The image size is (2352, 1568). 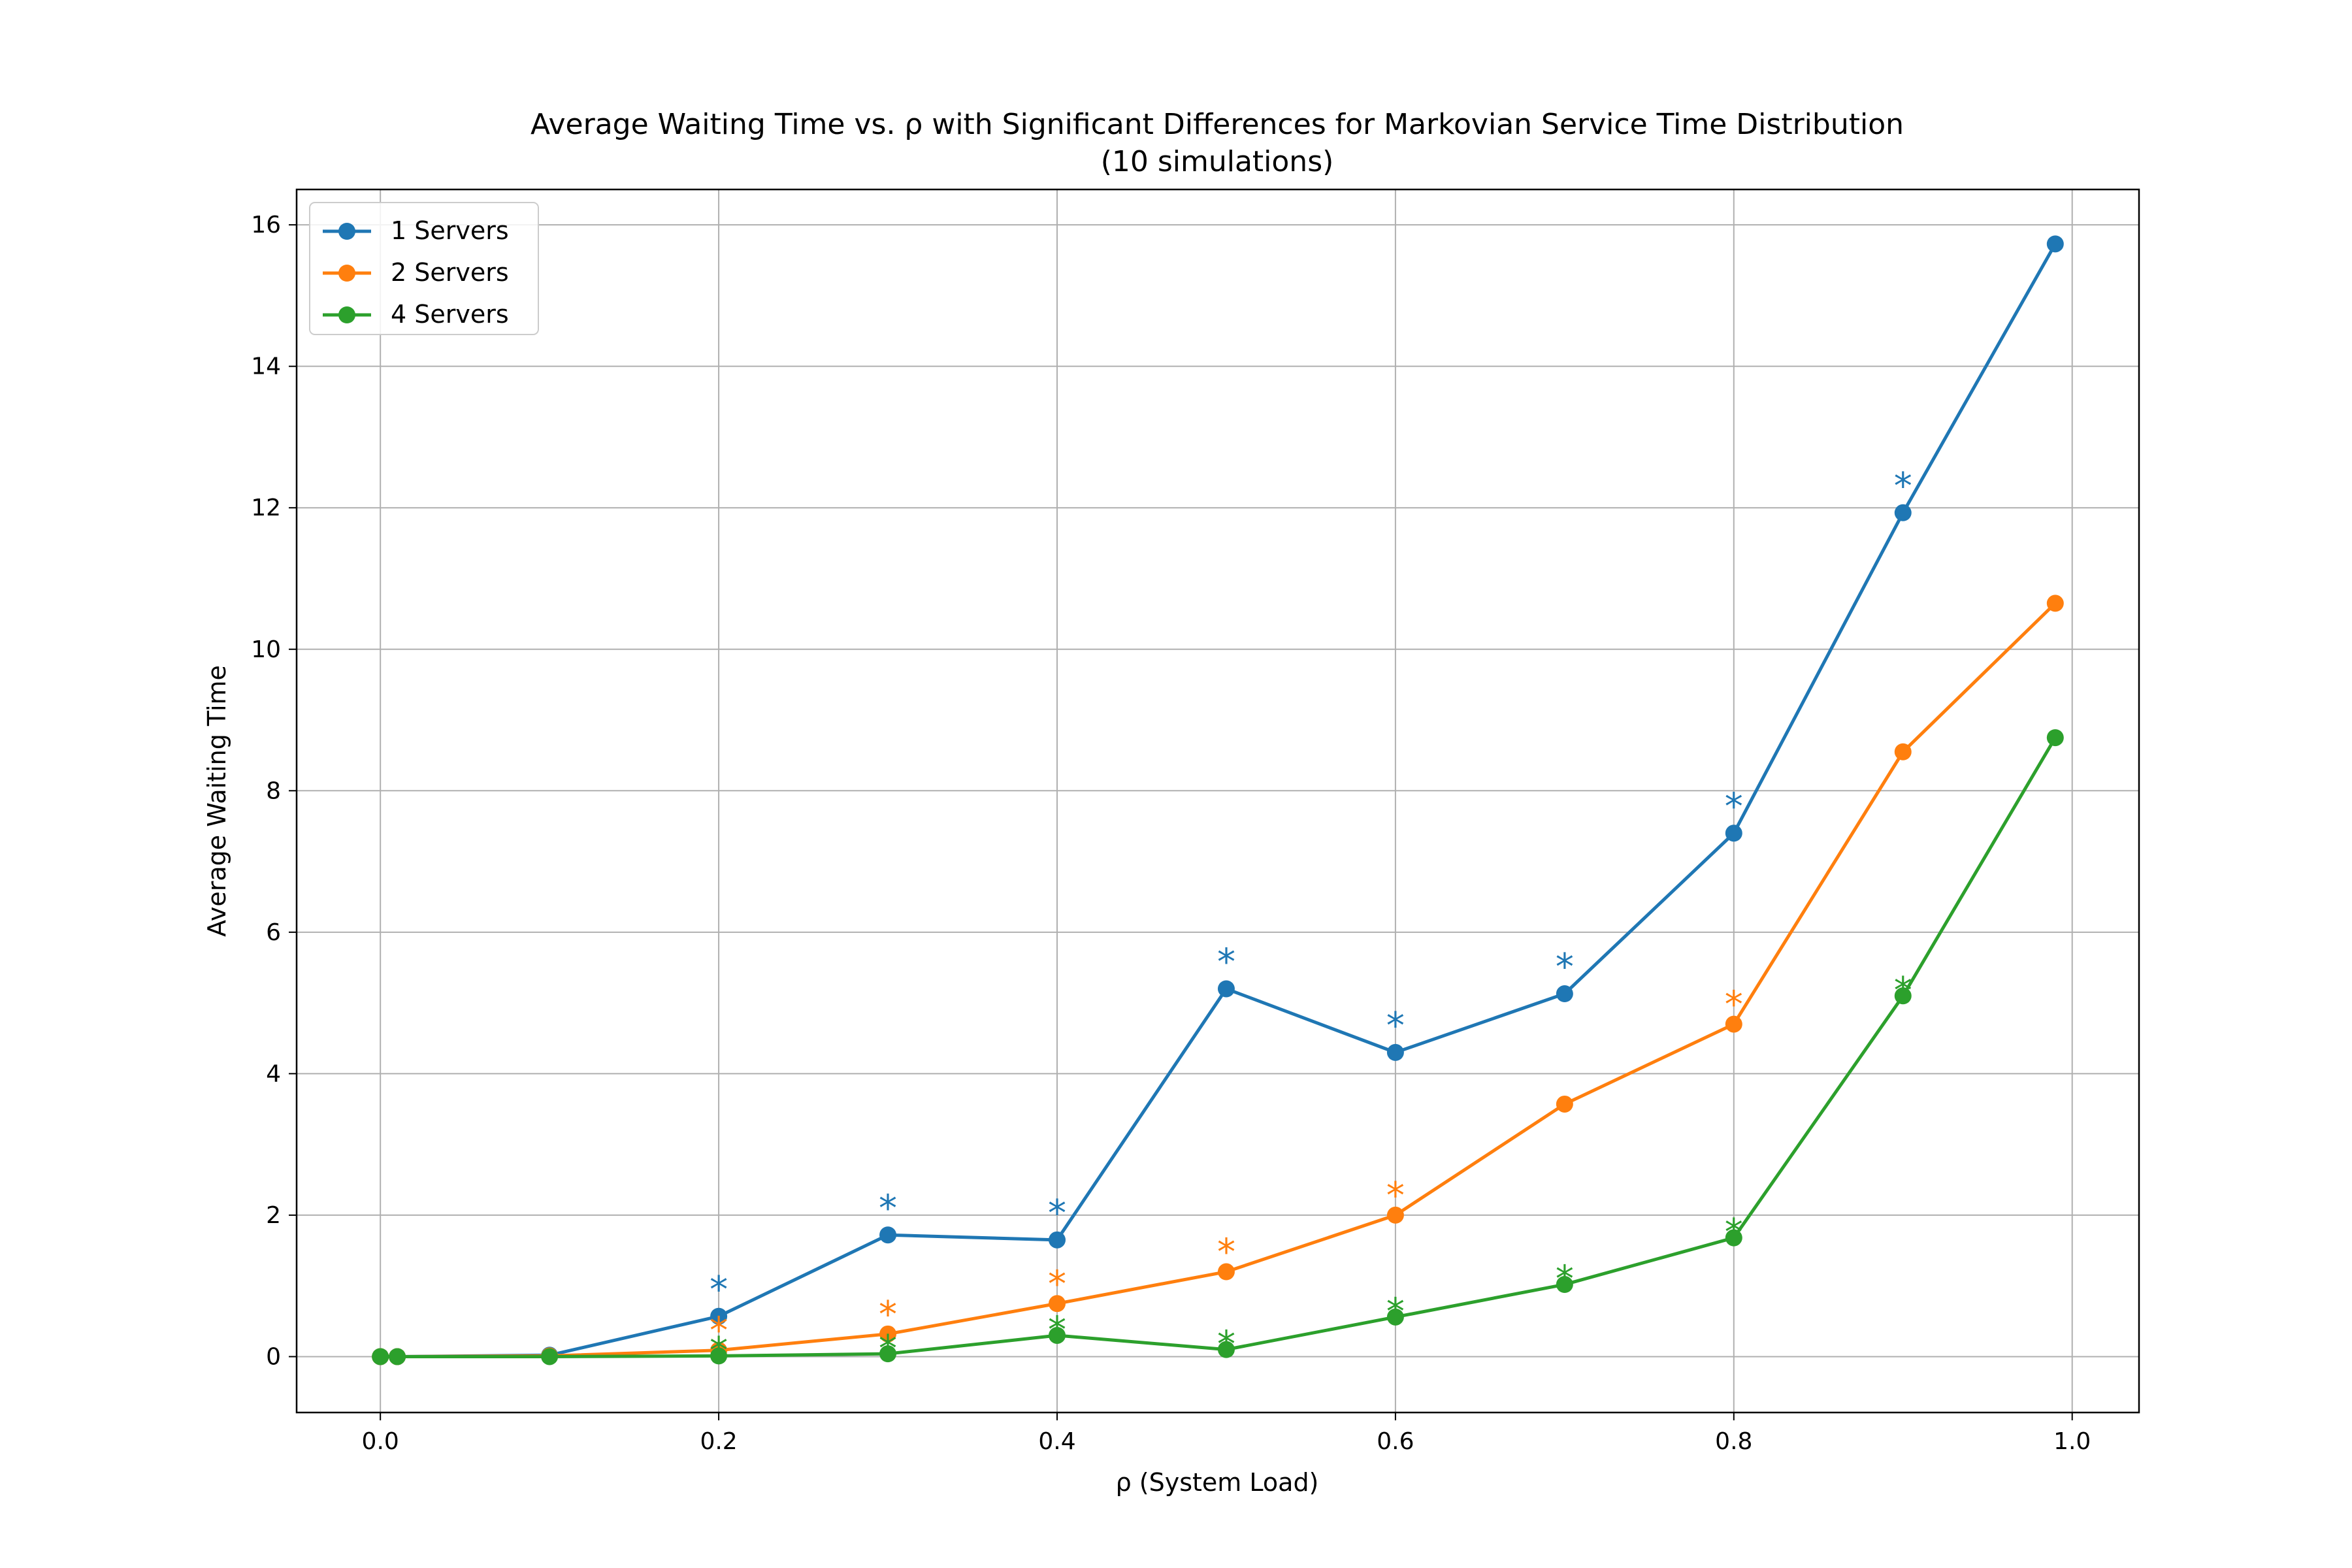 I want to click on x-tick-label: 0.2, so click(x=718, y=1441).